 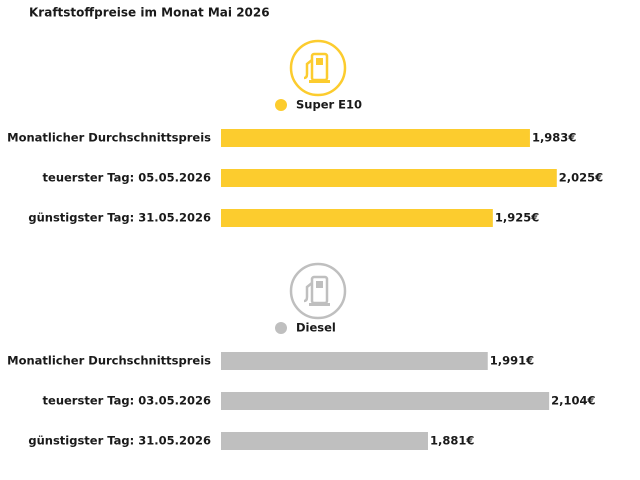 I want to click on value-label: 1,991€, so click(x=512, y=361).